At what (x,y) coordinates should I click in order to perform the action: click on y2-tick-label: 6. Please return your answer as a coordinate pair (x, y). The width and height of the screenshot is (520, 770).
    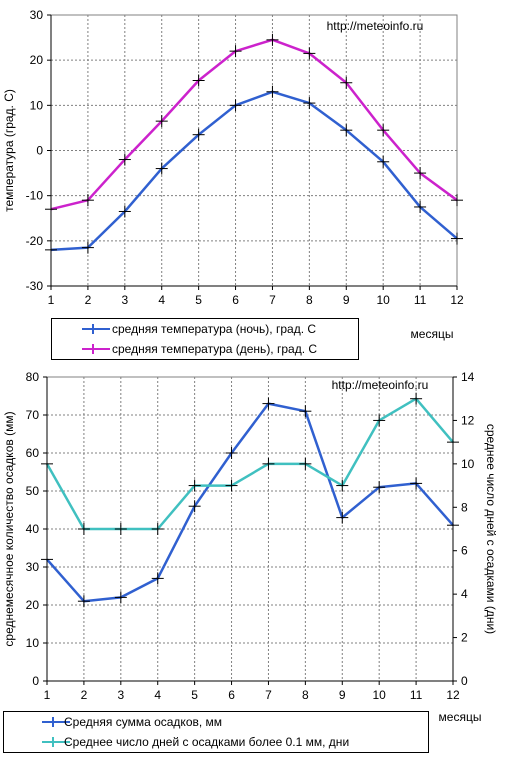
    Looking at the image, I should click on (464, 551).